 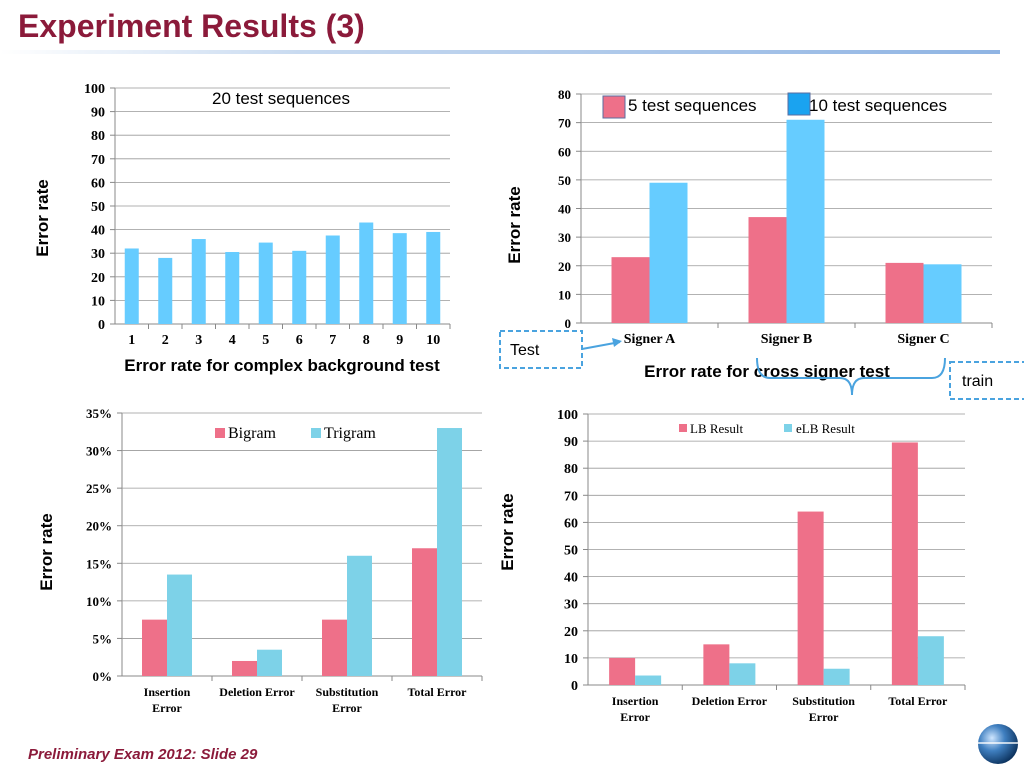 What do you see at coordinates (767, 371) in the screenshot?
I see `c2-x-axis-label: Error rate for cross signer test` at bounding box center [767, 371].